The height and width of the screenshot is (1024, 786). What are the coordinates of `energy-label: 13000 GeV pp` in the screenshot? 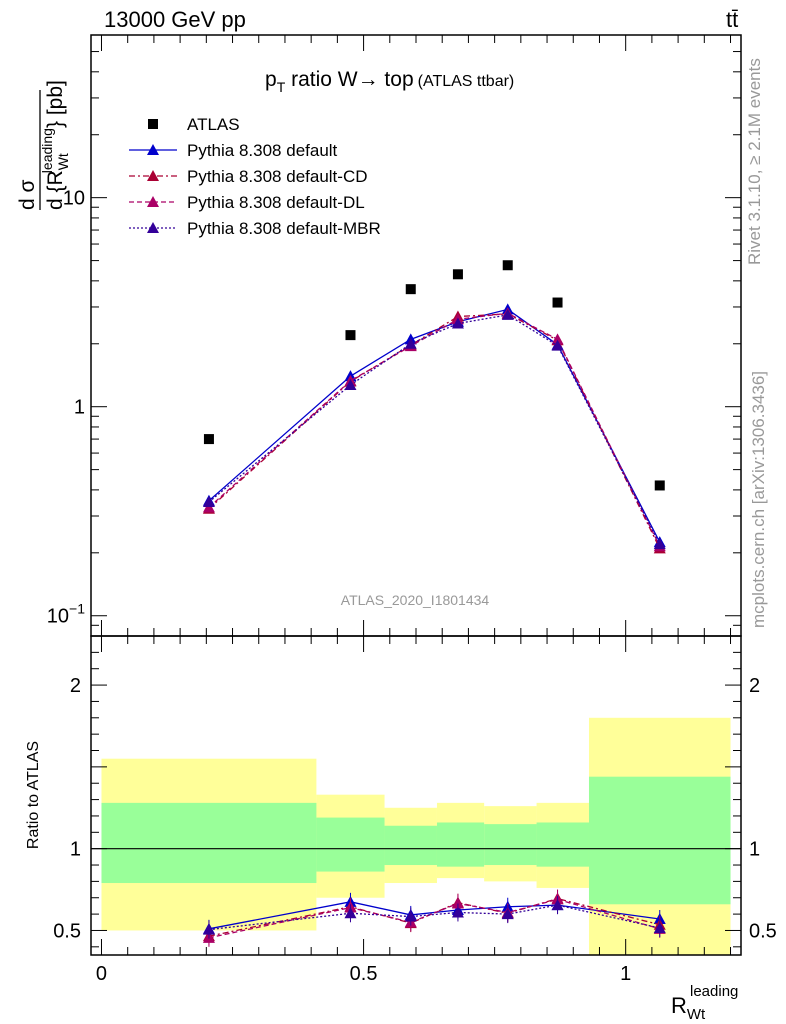 It's located at (175, 19).